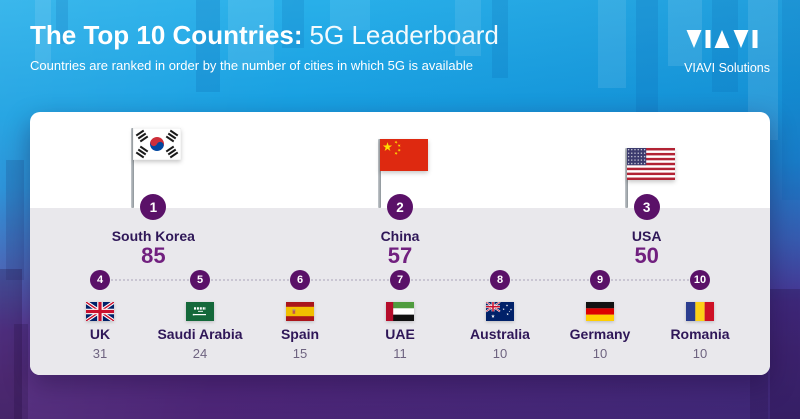 This screenshot has width=800, height=419. I want to click on page-title-bold: The Top 10 Countries:, so click(166, 35).